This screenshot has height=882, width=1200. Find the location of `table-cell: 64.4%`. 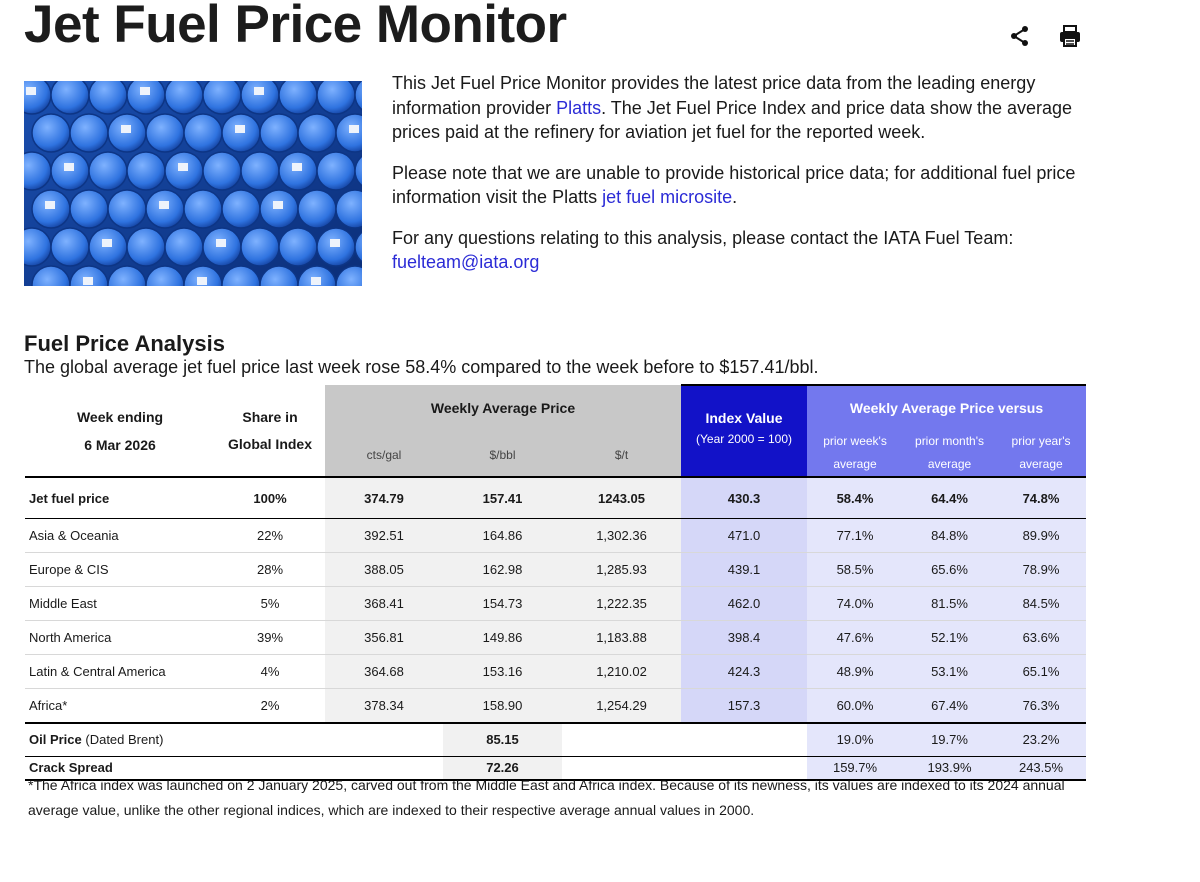

table-cell: 64.4% is located at coordinates (950, 497).